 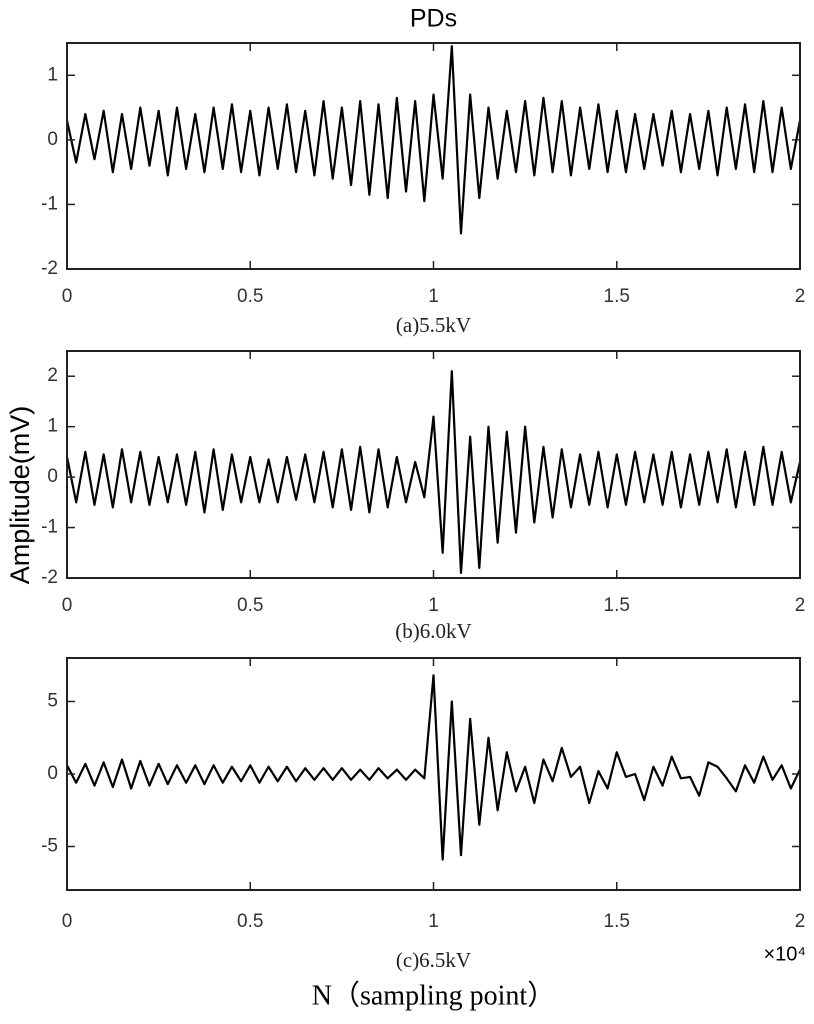 I want to click on chart-title: PDs, so click(x=433, y=19).